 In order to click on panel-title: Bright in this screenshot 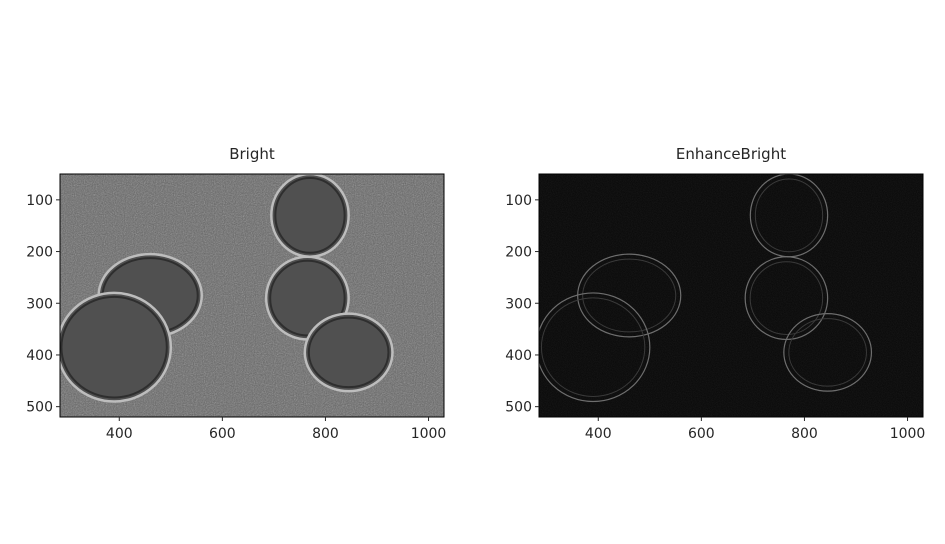, I will do `click(252, 154)`.